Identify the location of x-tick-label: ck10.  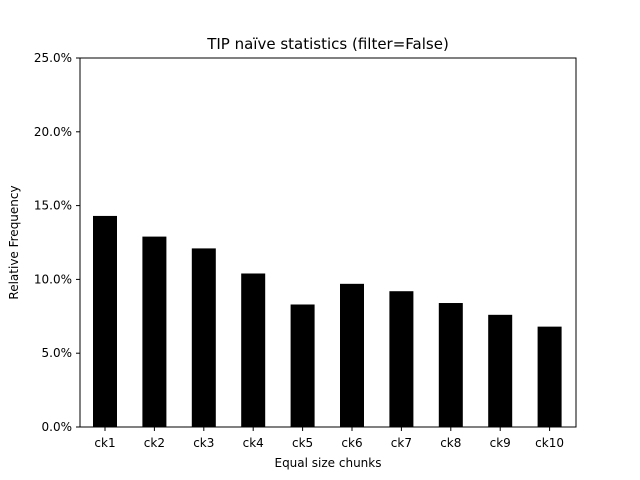
(549, 443).